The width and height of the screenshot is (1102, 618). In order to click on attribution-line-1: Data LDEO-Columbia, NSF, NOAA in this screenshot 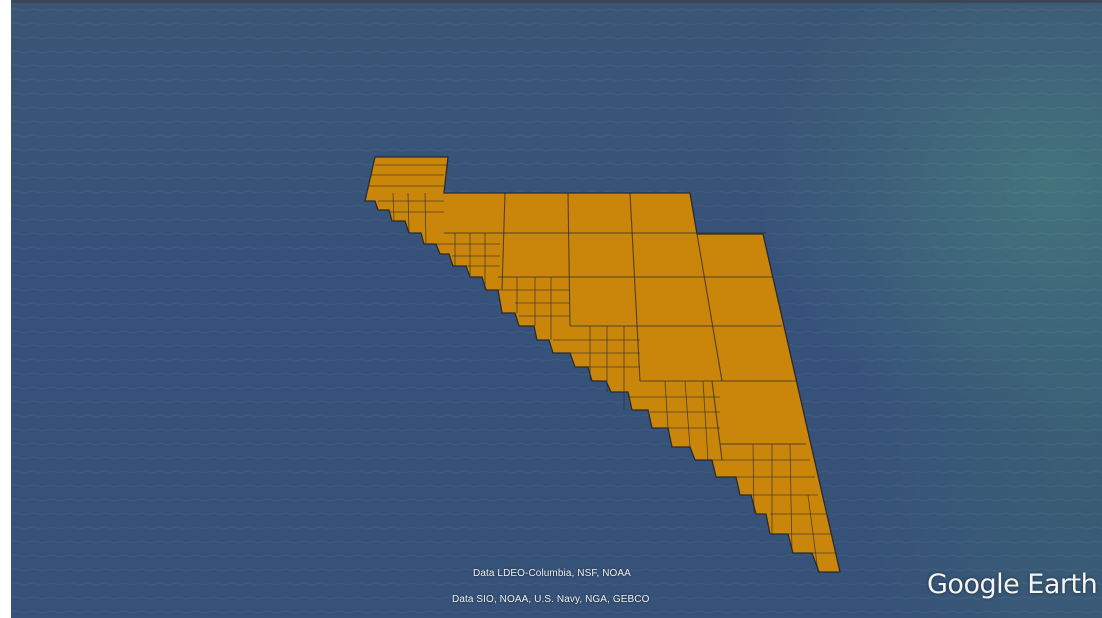, I will do `click(552, 573)`.